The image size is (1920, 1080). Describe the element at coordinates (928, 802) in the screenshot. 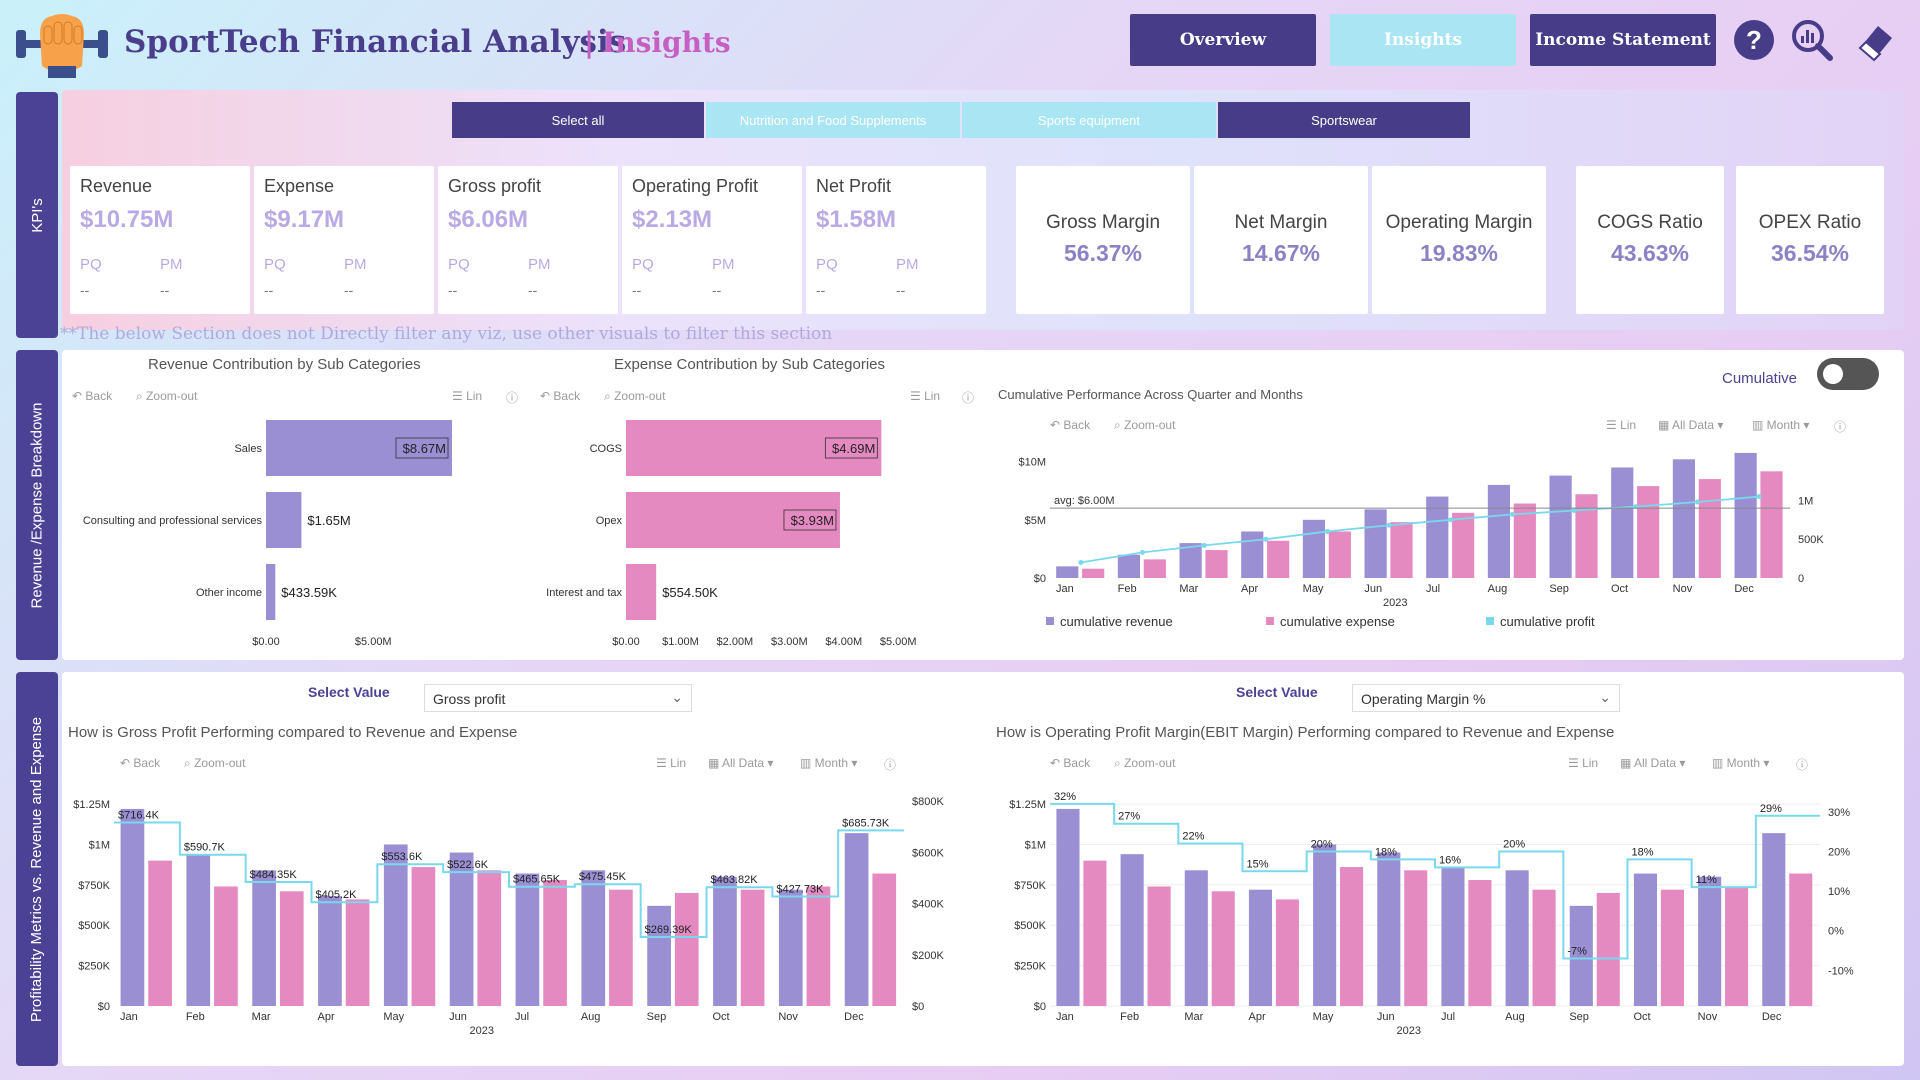

I see `y2-tick-label: $800K` at that location.